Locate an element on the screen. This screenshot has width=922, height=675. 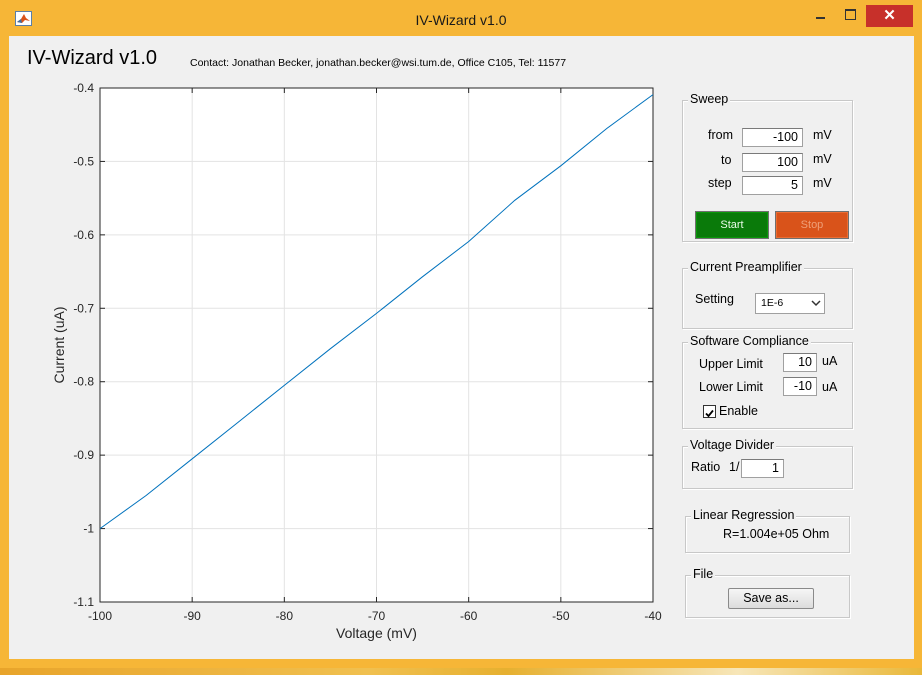
title-bar: IV-Wizard v1.0 ✕ is located at coordinates (461, 18).